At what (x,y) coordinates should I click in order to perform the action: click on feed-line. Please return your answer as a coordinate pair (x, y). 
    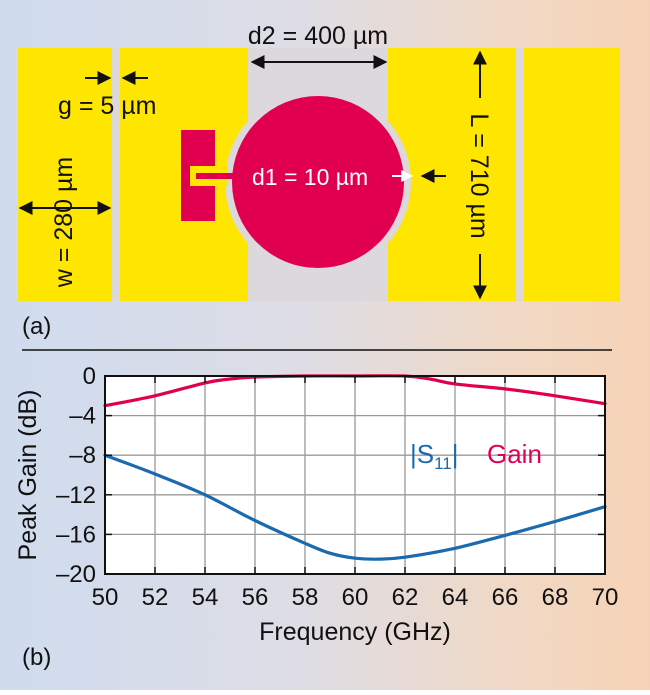
    Looking at the image, I should click on (216, 176).